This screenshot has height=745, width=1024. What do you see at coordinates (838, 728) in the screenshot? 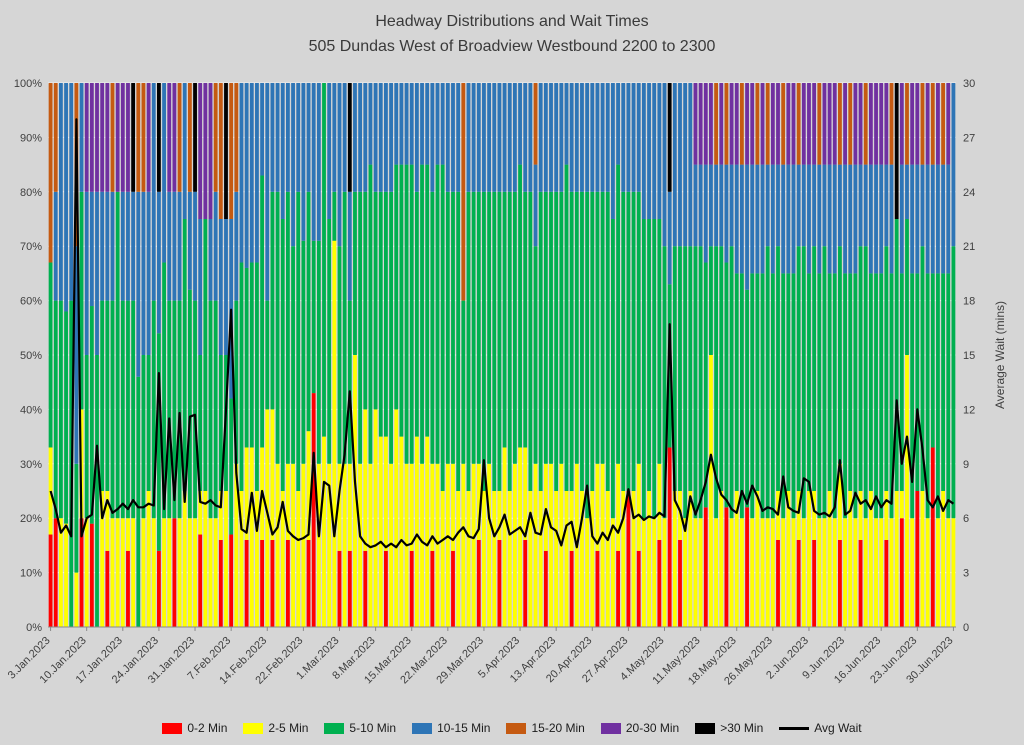
I see `legend-label-avg-wait: Avg Wait` at bounding box center [838, 728].